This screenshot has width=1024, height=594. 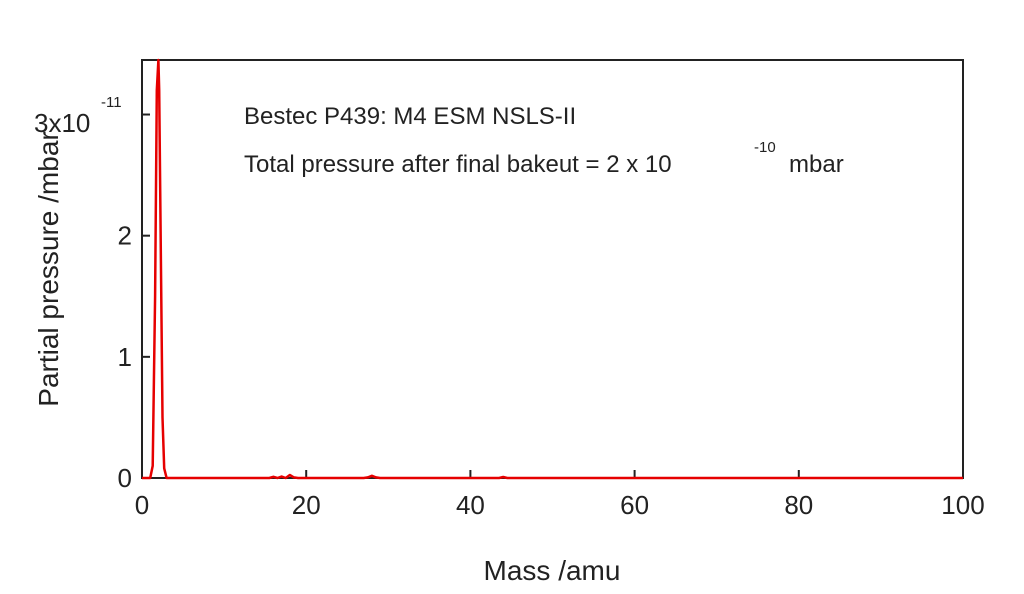 What do you see at coordinates (125, 357) in the screenshot?
I see `y-tick-label: 1` at bounding box center [125, 357].